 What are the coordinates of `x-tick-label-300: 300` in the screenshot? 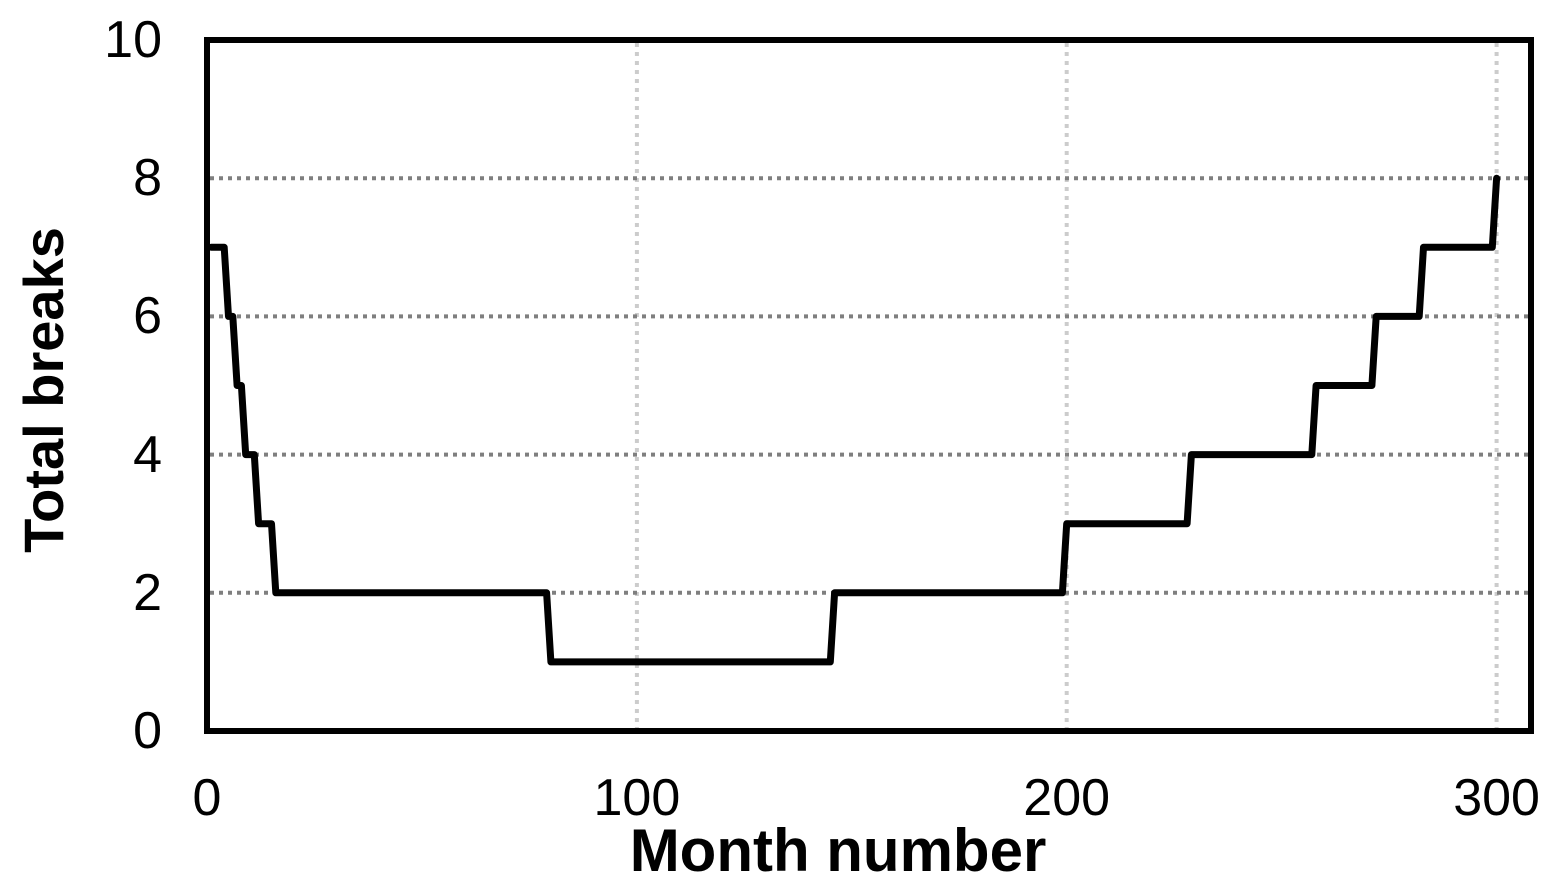 It's located at (1496, 798).